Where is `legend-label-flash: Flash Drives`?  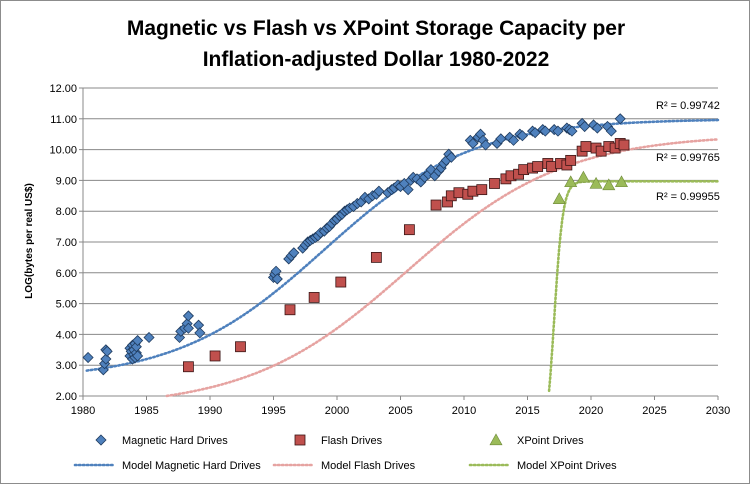
legend-label-flash: Flash Drives is located at coordinates (352, 441).